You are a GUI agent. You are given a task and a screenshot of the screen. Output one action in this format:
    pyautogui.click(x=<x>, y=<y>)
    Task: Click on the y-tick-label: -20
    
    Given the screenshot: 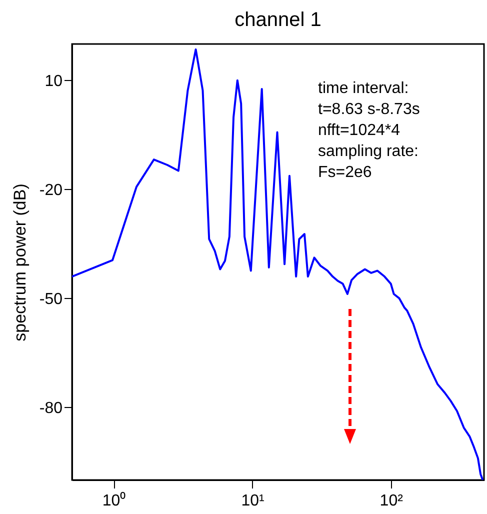 What is the action you would take?
    pyautogui.click(x=51, y=190)
    